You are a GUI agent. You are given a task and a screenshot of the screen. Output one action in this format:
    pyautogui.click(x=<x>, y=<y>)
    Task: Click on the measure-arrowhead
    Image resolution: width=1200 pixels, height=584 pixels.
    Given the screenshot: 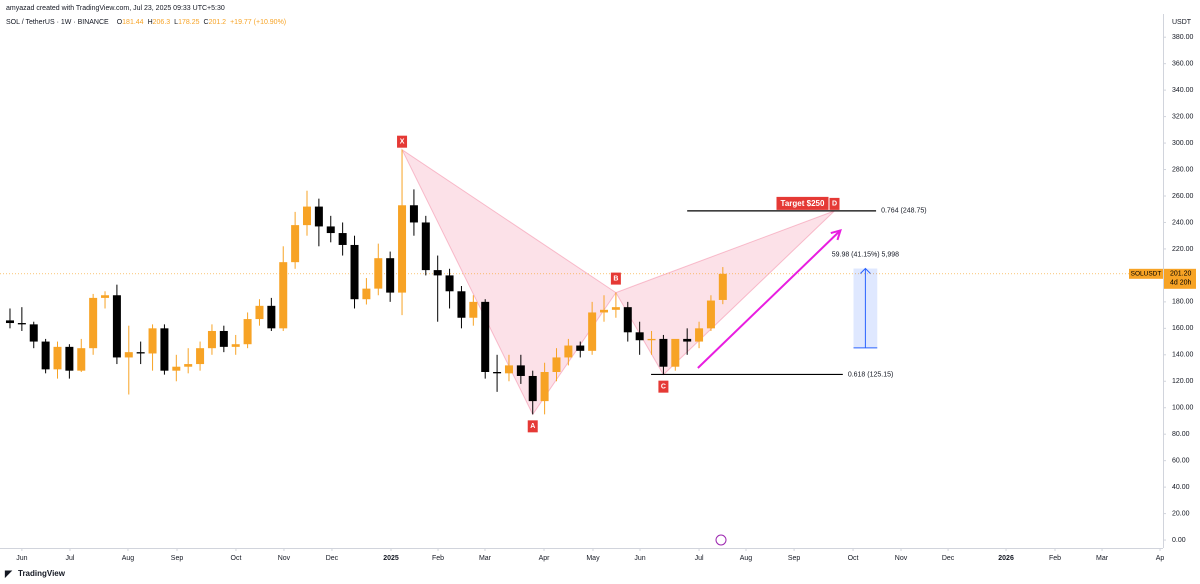 What is the action you would take?
    pyautogui.click(x=865, y=270)
    